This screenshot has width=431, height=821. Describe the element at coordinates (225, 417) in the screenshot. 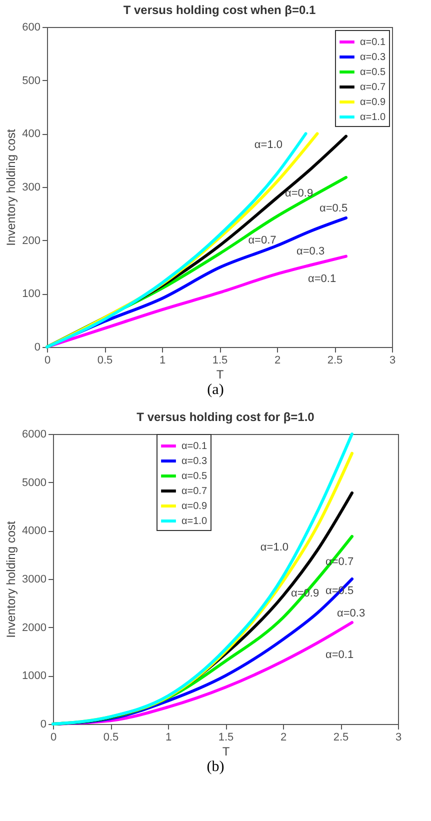

I see `chart-title: T versus holding cost for β=1.0` at that location.